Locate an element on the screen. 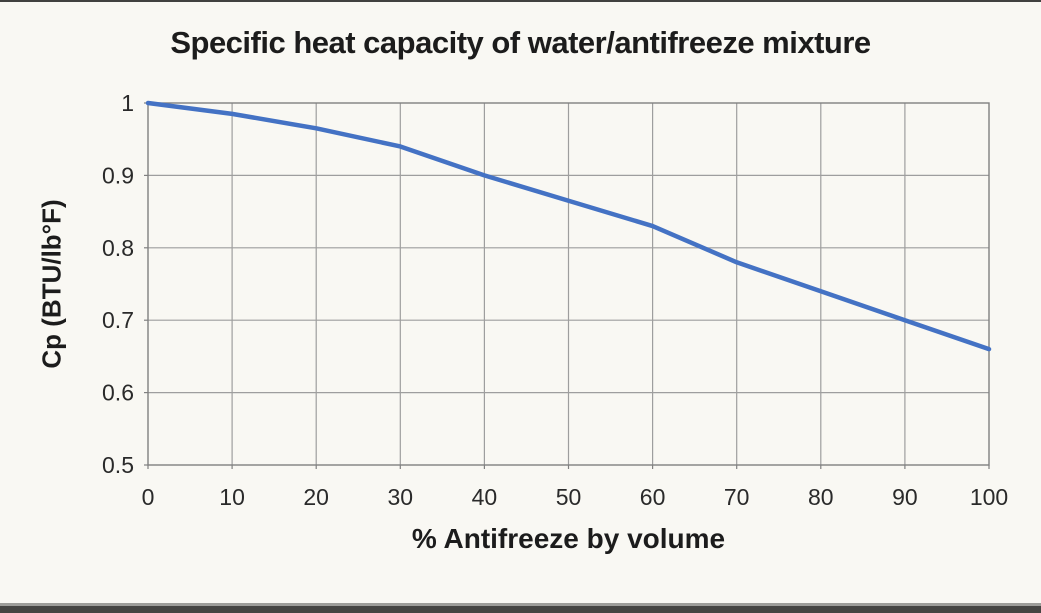 The height and width of the screenshot is (613, 1041). x-tick-label: 10 is located at coordinates (232, 497).